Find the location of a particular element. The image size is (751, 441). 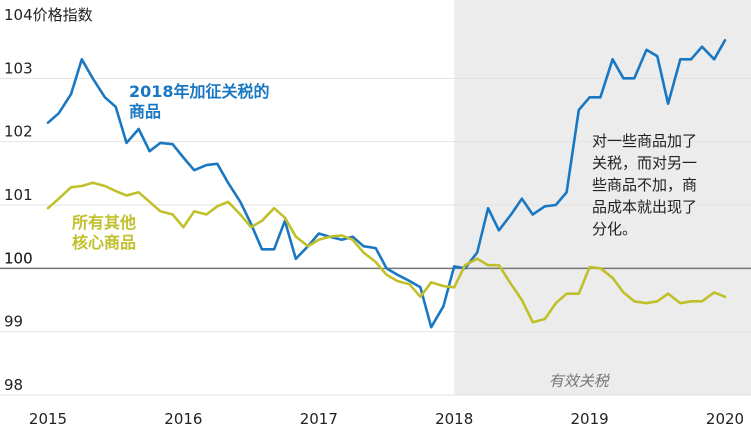

tariff-annotation: 对一些商品加了关税，而对另一些商品不加，商品成本就出现了分化。 is located at coordinates (644, 185).